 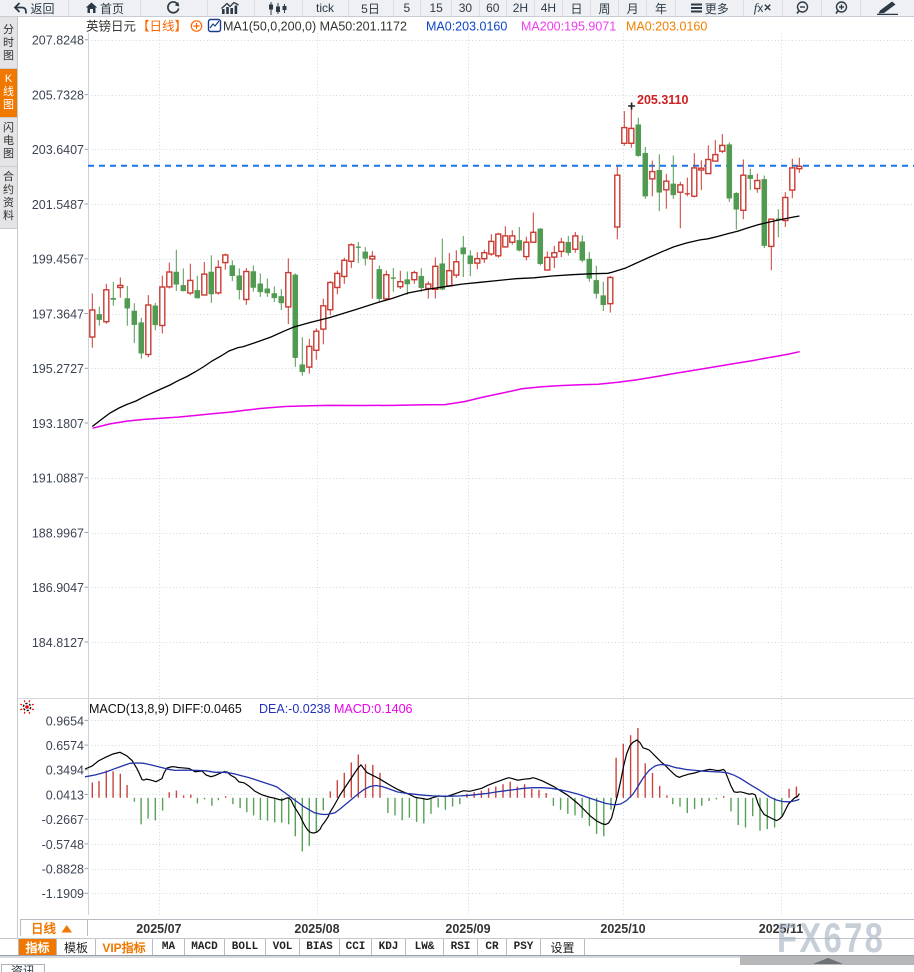 I want to click on svg-text: 193.1807, so click(x=58, y=424).